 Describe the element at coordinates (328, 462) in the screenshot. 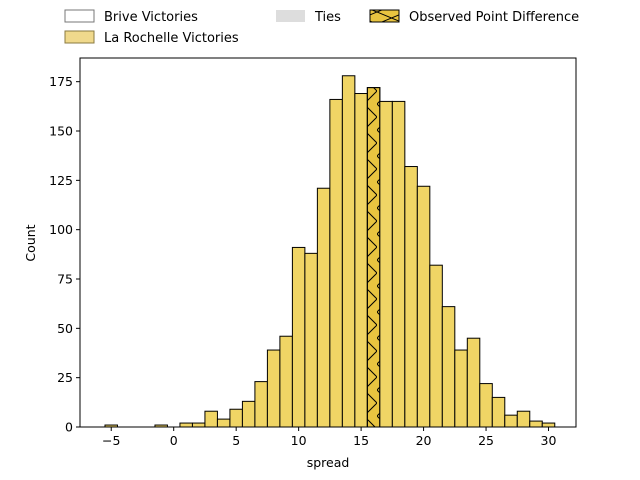

I see `x-axis-label: spread` at that location.